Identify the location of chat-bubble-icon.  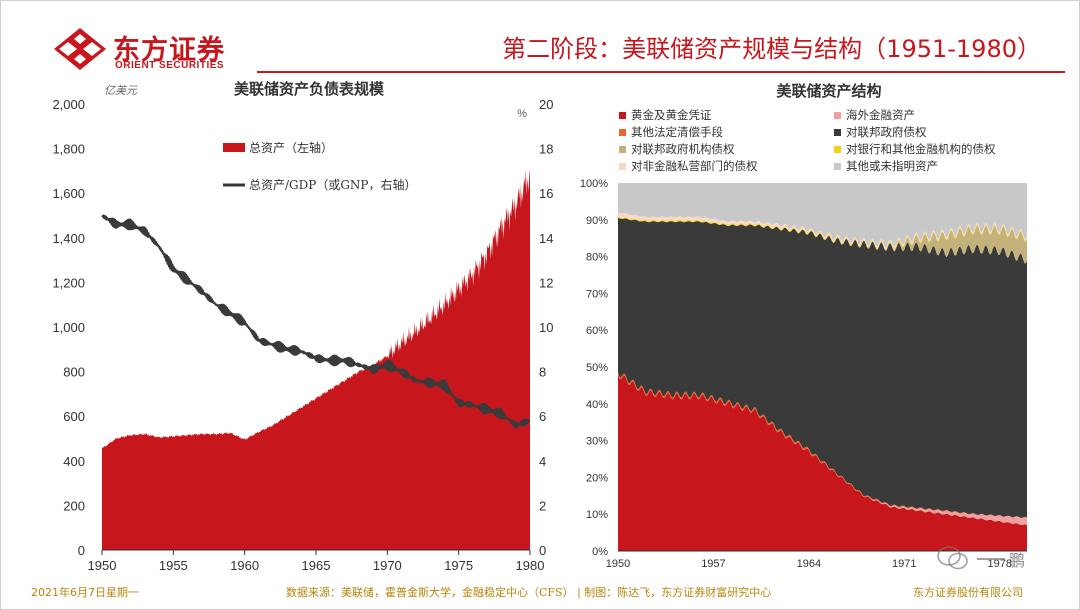
(952, 558).